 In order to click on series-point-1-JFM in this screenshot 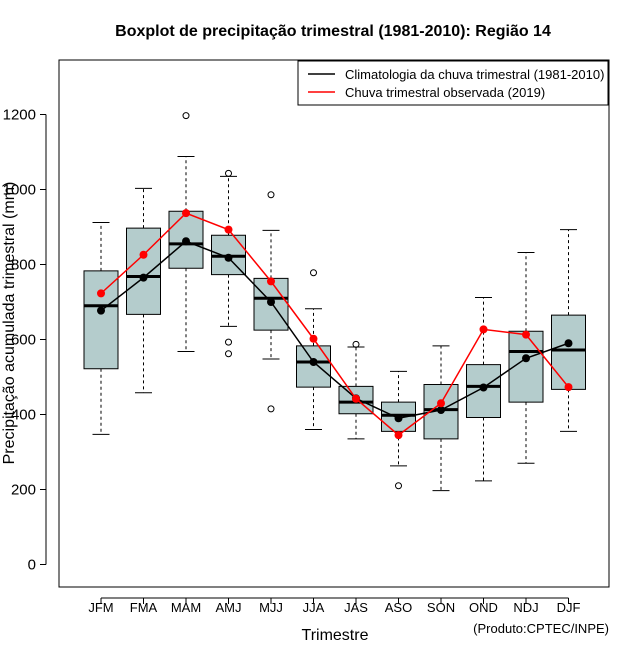, I will do `click(101, 293)`.